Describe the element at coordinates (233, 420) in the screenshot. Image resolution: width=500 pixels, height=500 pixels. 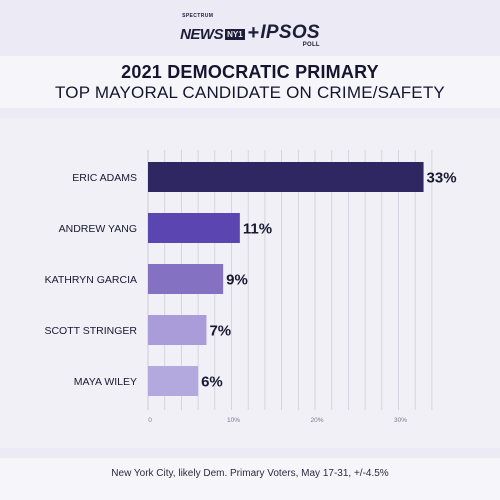
I see `x-tick-label: 10%` at that location.